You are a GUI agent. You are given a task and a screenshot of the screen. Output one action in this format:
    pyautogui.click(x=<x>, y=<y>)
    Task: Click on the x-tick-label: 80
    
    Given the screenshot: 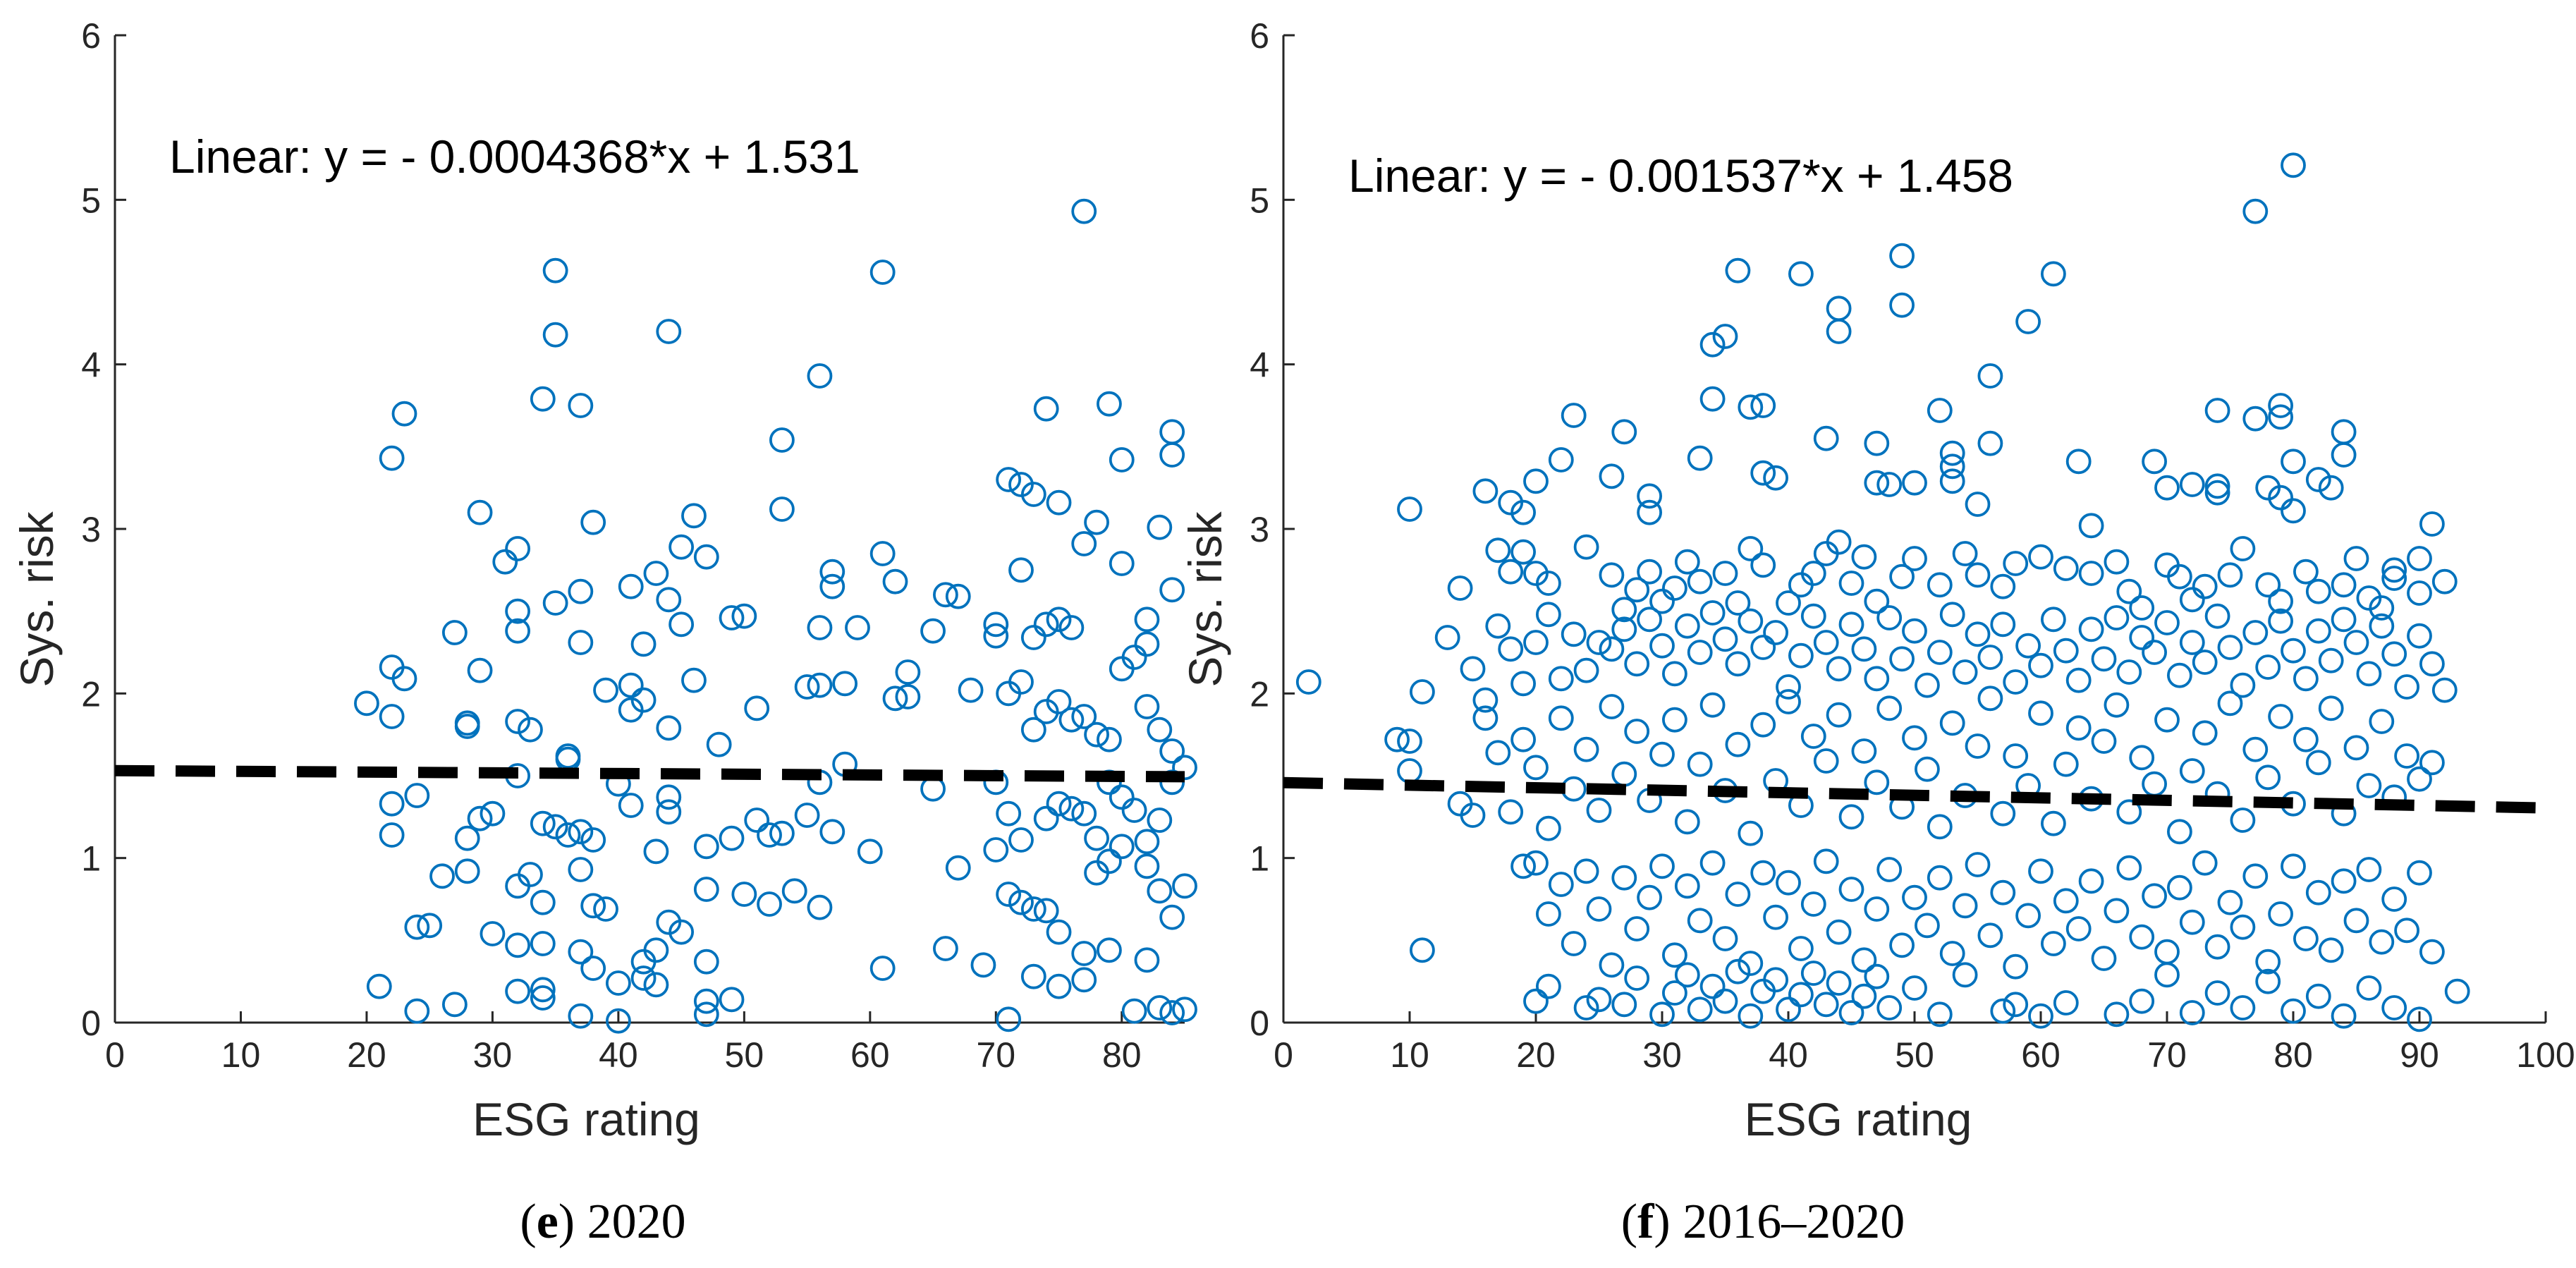 What is the action you would take?
    pyautogui.click(x=1122, y=1055)
    